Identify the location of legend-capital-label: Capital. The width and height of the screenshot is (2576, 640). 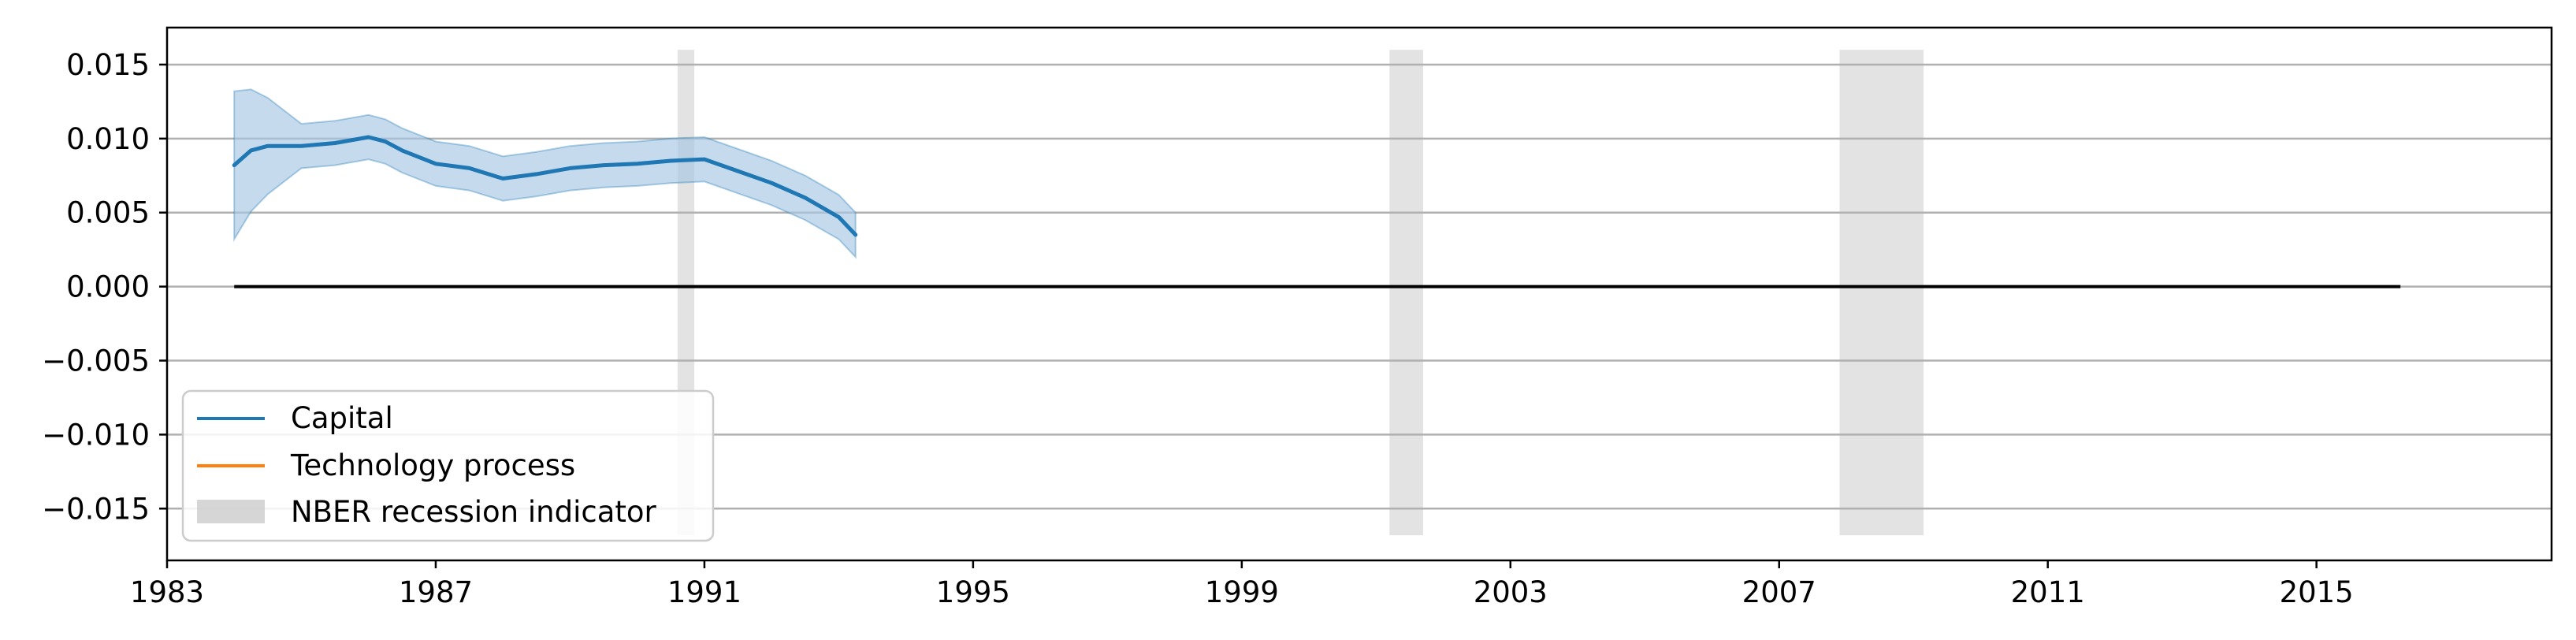
(342, 418).